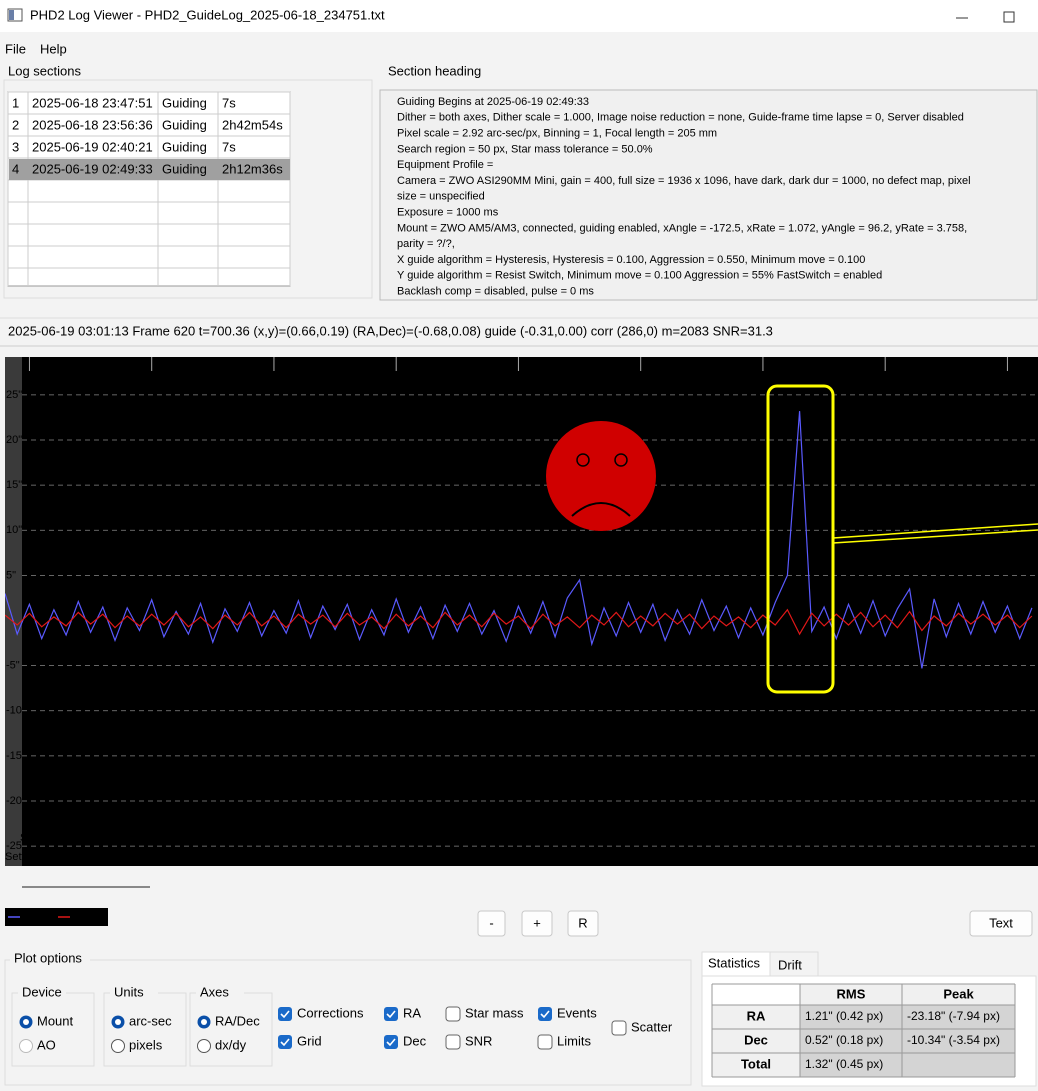 This screenshot has height=1091, width=1038. I want to click on tab-label: Drift, so click(790, 964).